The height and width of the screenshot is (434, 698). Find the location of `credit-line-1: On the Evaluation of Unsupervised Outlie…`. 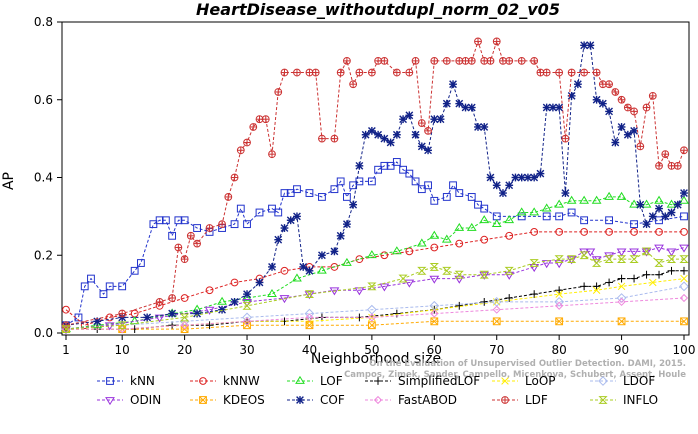

credit-line-1: On the Evaluation of Unsupervised Outlie… is located at coordinates (527, 364).